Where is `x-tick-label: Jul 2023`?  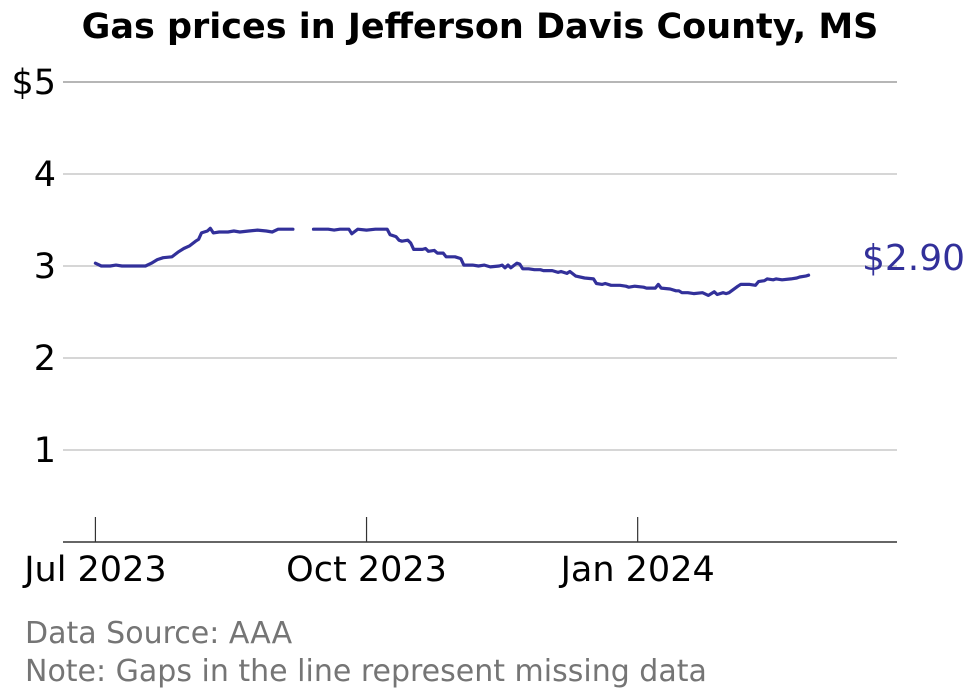 x-tick-label: Jul 2023 is located at coordinates (94, 570).